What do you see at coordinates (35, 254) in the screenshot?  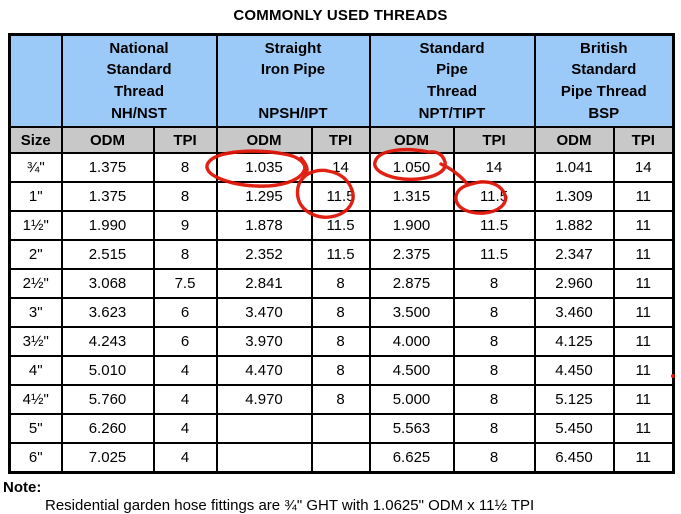 I see `size-cell: 2"` at bounding box center [35, 254].